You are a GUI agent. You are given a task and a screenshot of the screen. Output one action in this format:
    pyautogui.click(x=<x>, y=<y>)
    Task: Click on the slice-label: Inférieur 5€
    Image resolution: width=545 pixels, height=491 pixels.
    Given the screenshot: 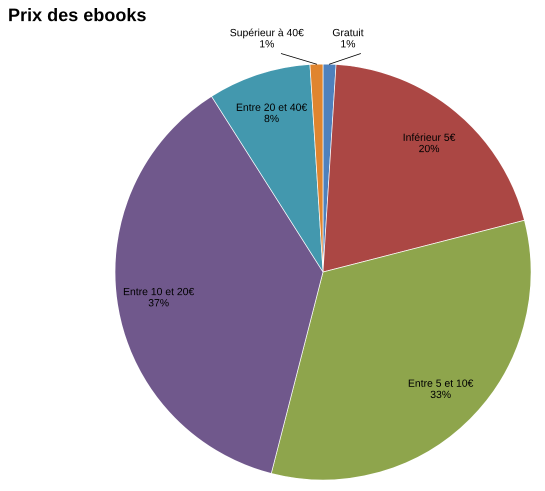 What is the action you would take?
    pyautogui.click(x=430, y=137)
    